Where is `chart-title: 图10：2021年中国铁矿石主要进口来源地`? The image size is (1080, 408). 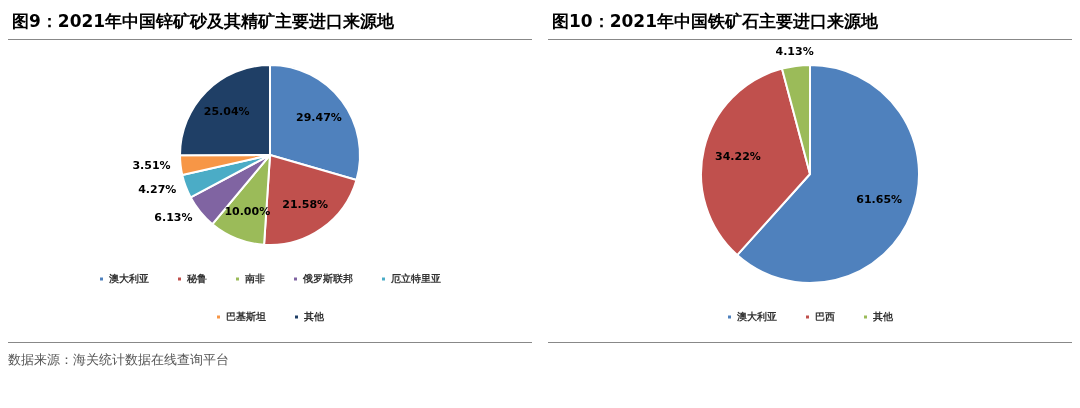 chart-title: 图10：2021年中国铁矿石主要进口来源地 is located at coordinates (810, 24).